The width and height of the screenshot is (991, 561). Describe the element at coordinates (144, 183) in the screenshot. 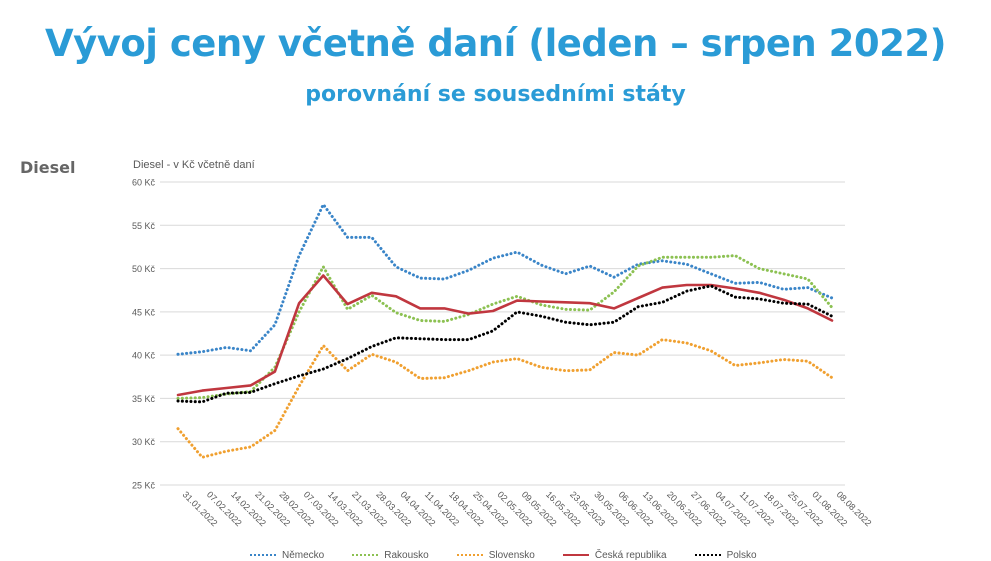

I see `y-tick-label: 60 Kč` at that location.